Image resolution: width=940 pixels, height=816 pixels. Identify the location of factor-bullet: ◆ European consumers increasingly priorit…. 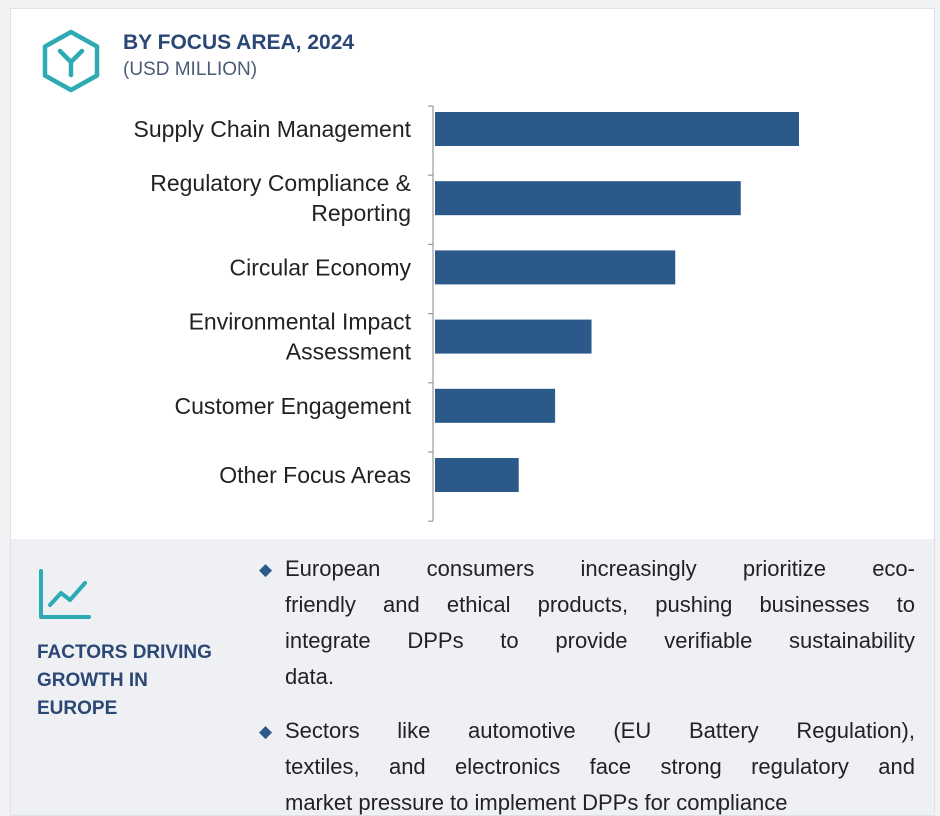
(585, 623).